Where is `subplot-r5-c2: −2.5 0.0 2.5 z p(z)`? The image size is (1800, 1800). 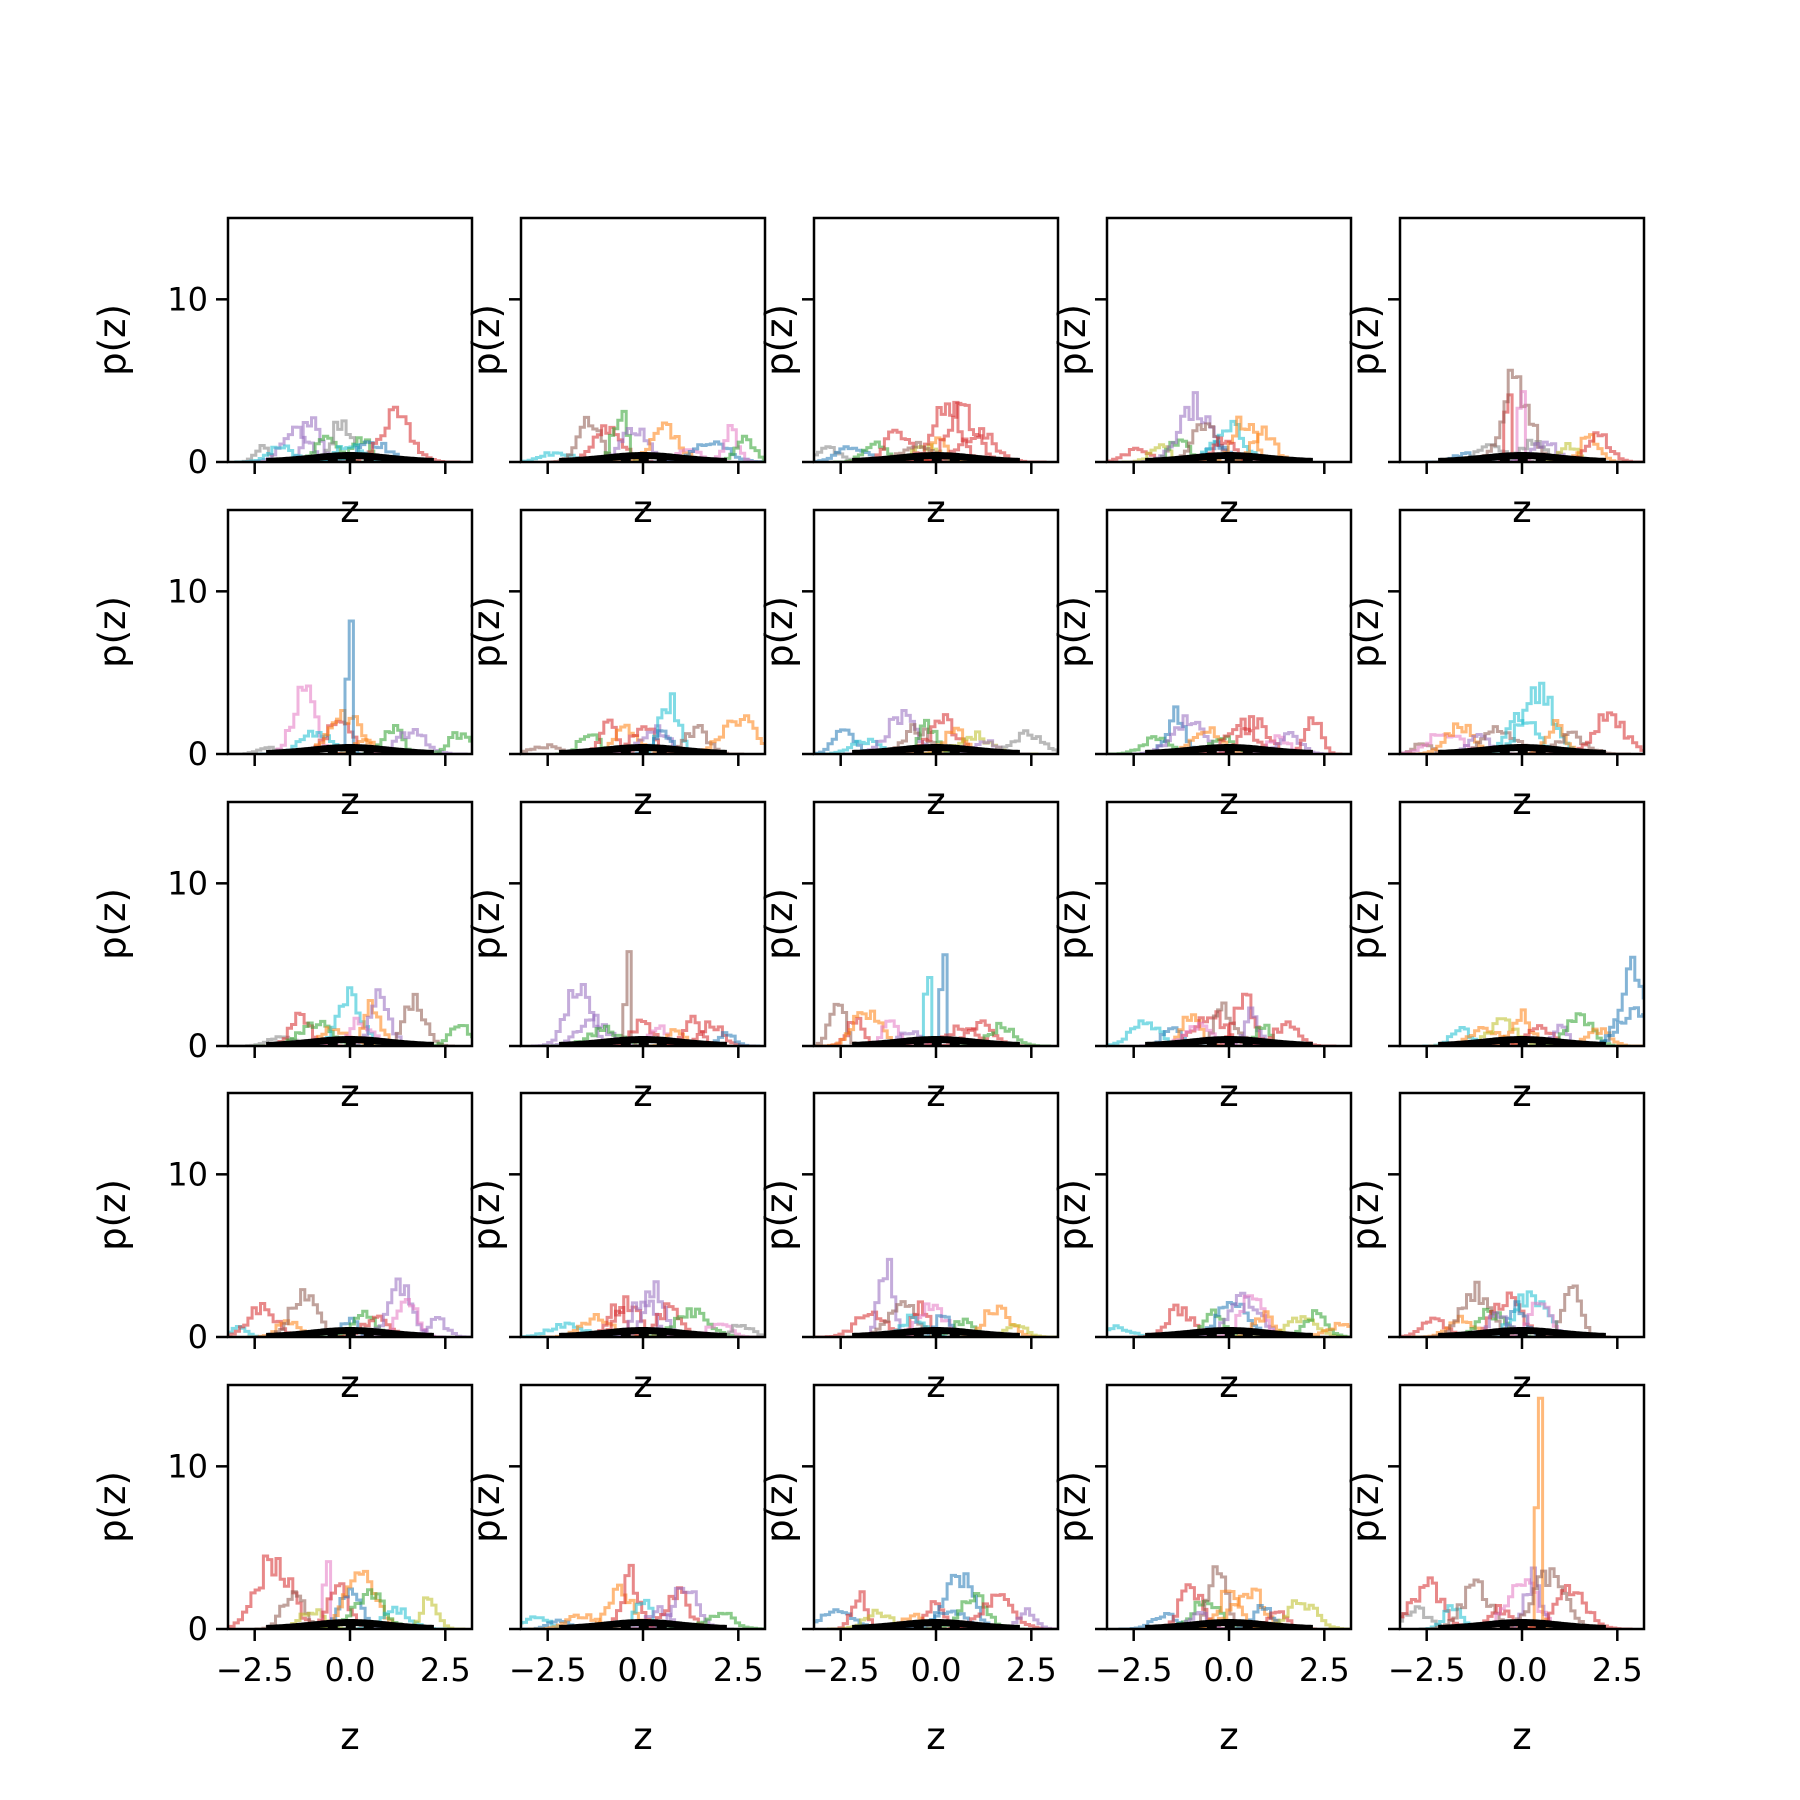
subplot-r5-c2: −2.5 0.0 2.5 z p(z) is located at coordinates (616, 1570).